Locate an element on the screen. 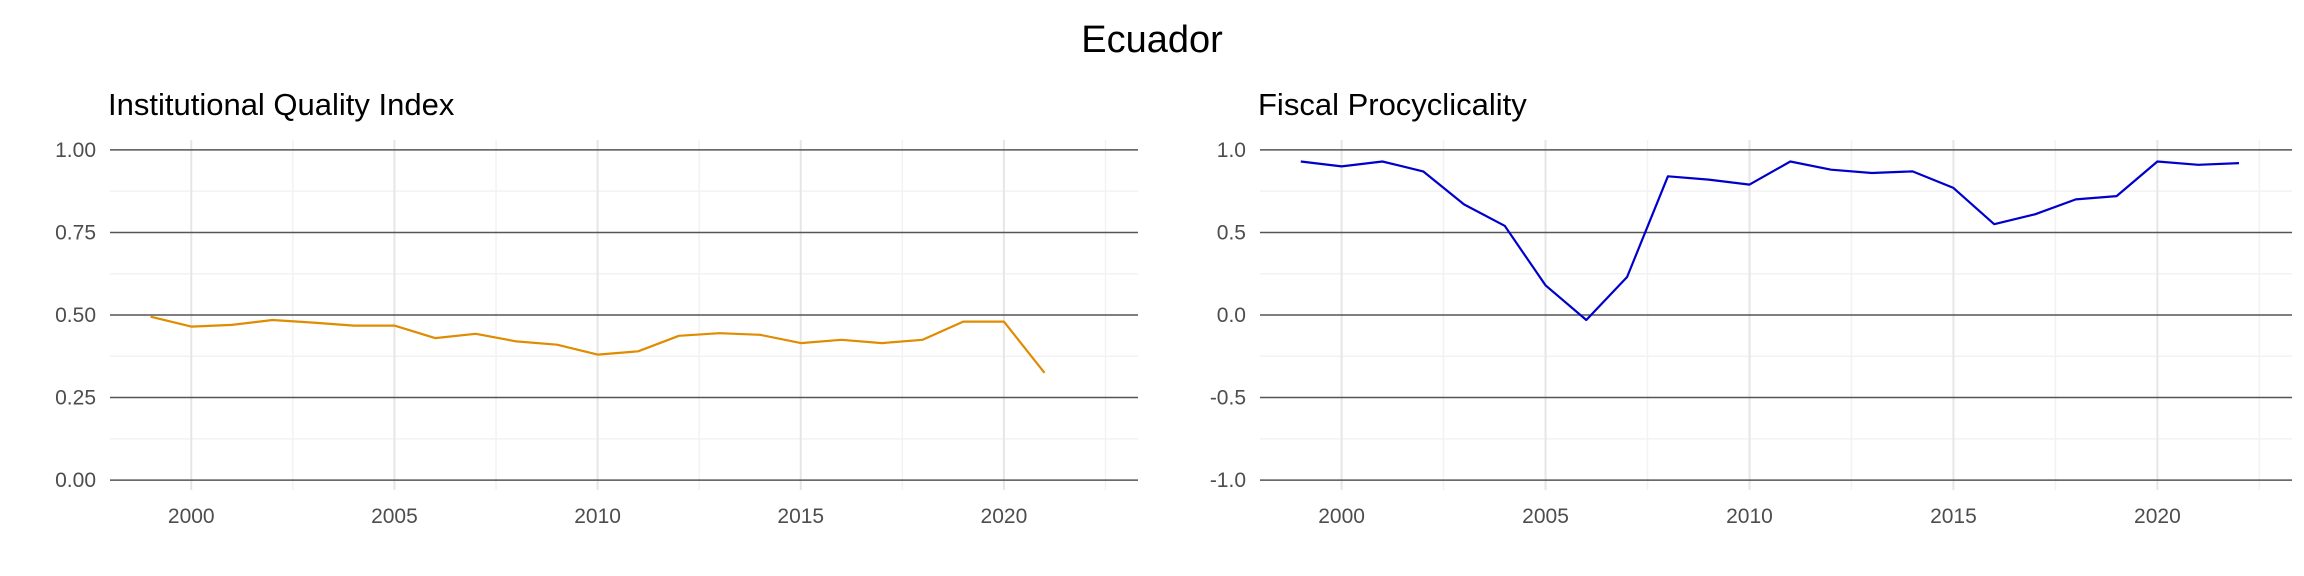 The width and height of the screenshot is (2304, 576). iqi-y-tick-label-2: 0.50 is located at coordinates (75, 315).